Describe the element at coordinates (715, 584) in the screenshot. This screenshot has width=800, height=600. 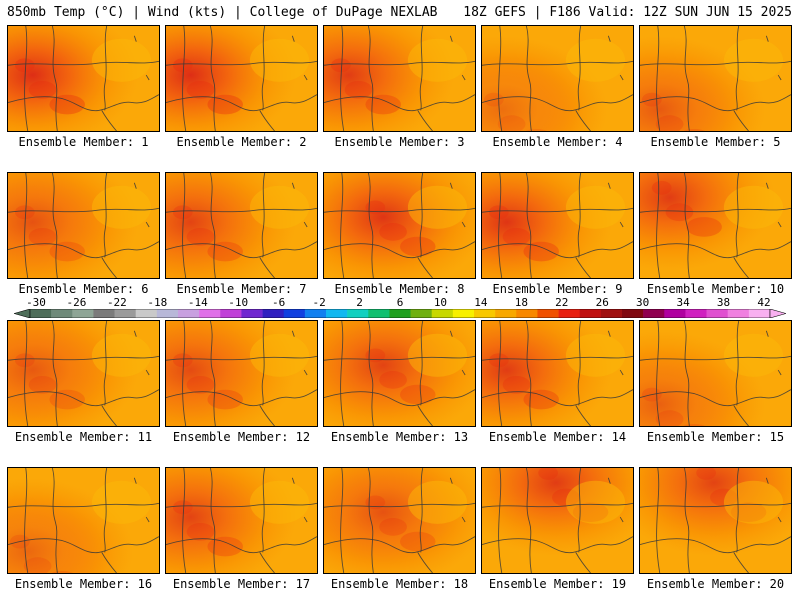
I see `ensemble-member-label: Ensemble Member: 20` at that location.